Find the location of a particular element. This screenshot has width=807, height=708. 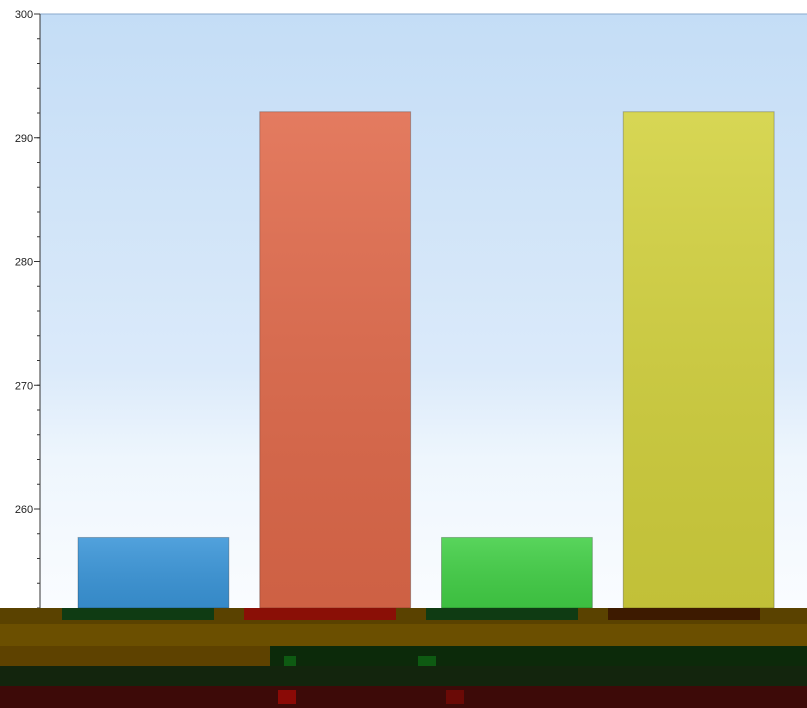

y-tick-label: 300 is located at coordinates (24, 15).